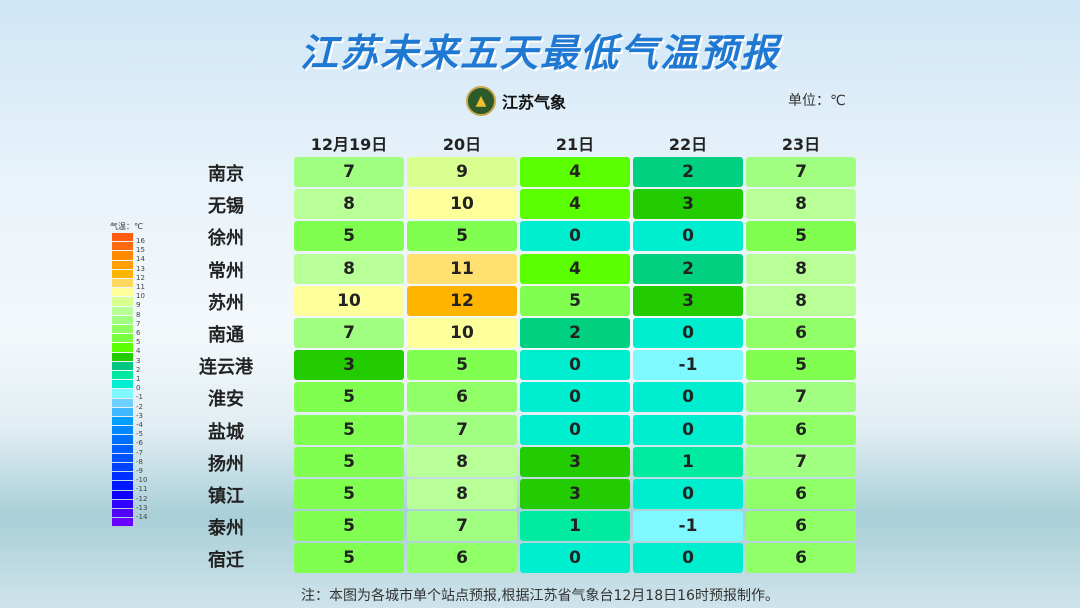 This screenshot has height=608, width=1080. I want to click on row-label-city: 无锡, so click(226, 207).